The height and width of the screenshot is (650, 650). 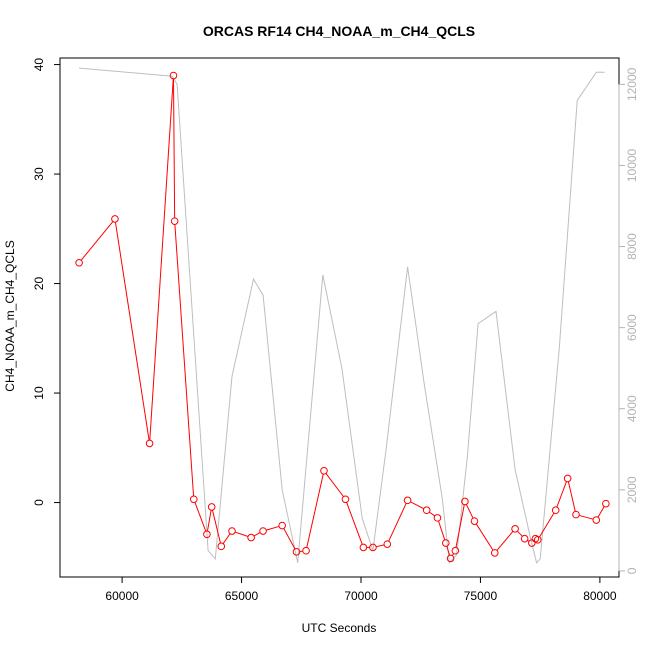 I want to click on y-tick-label: 10, so click(x=39, y=393).